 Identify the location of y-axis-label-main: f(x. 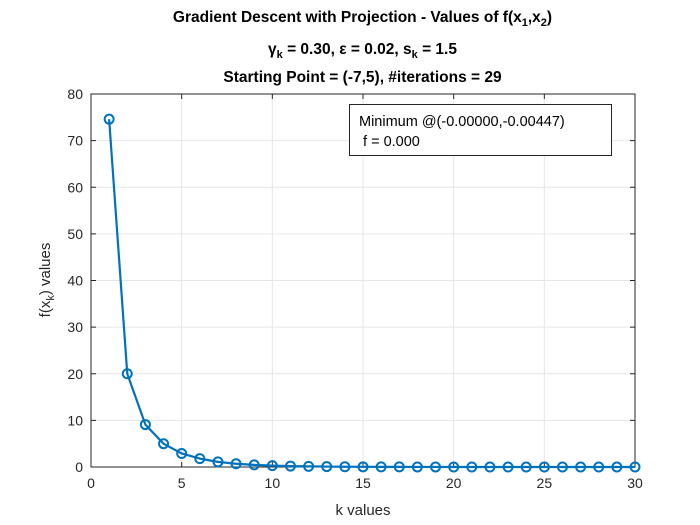
(45, 308).